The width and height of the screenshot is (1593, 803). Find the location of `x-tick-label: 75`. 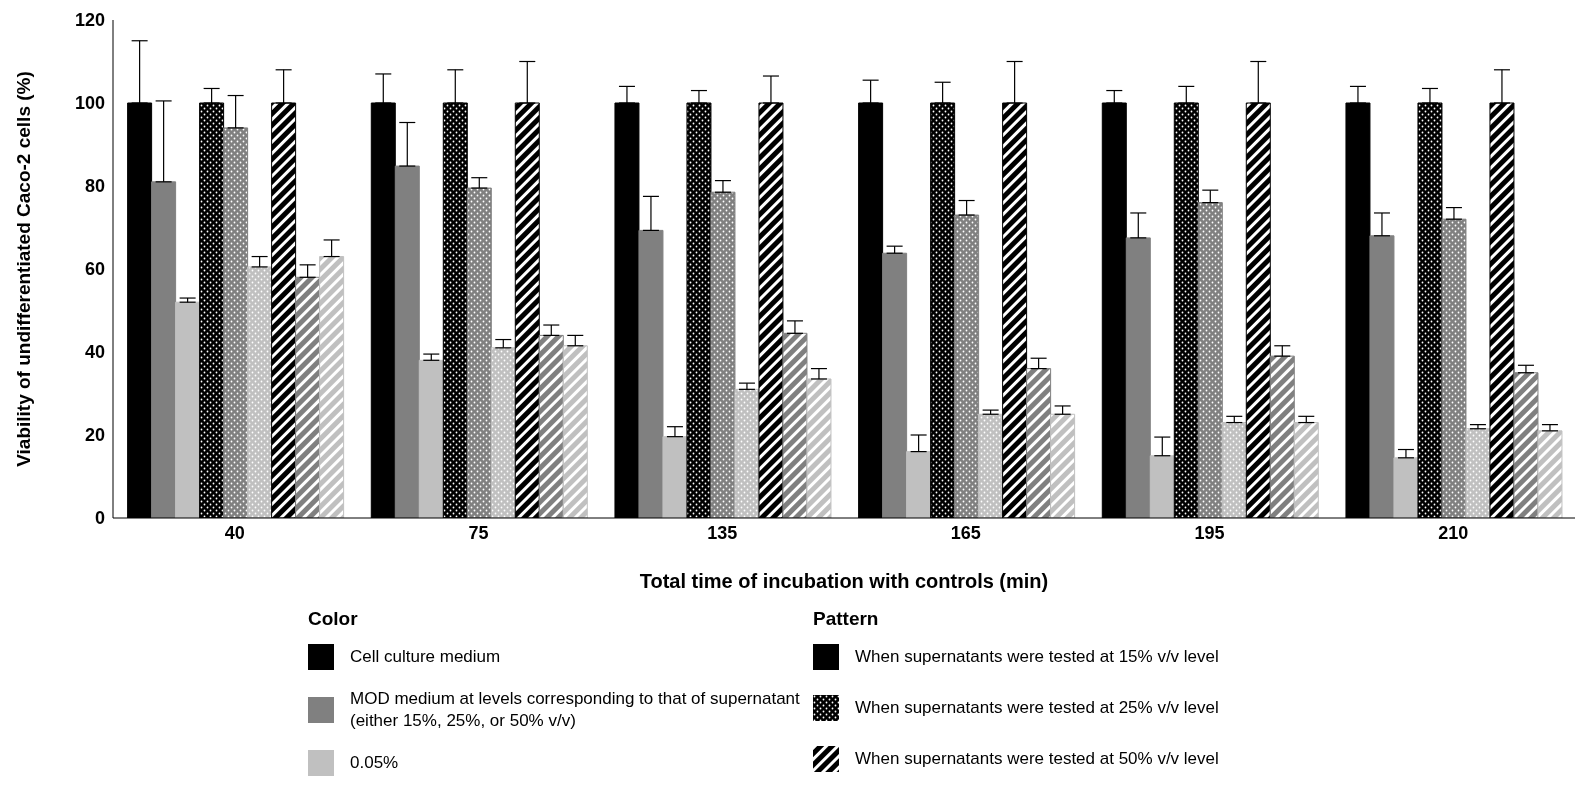

x-tick-label: 75 is located at coordinates (478, 532).